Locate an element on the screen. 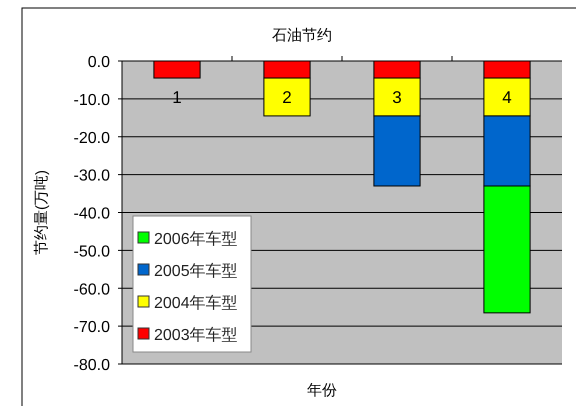 This screenshot has height=406, width=576. legend-label: 2006年车型 is located at coordinates (196, 239).